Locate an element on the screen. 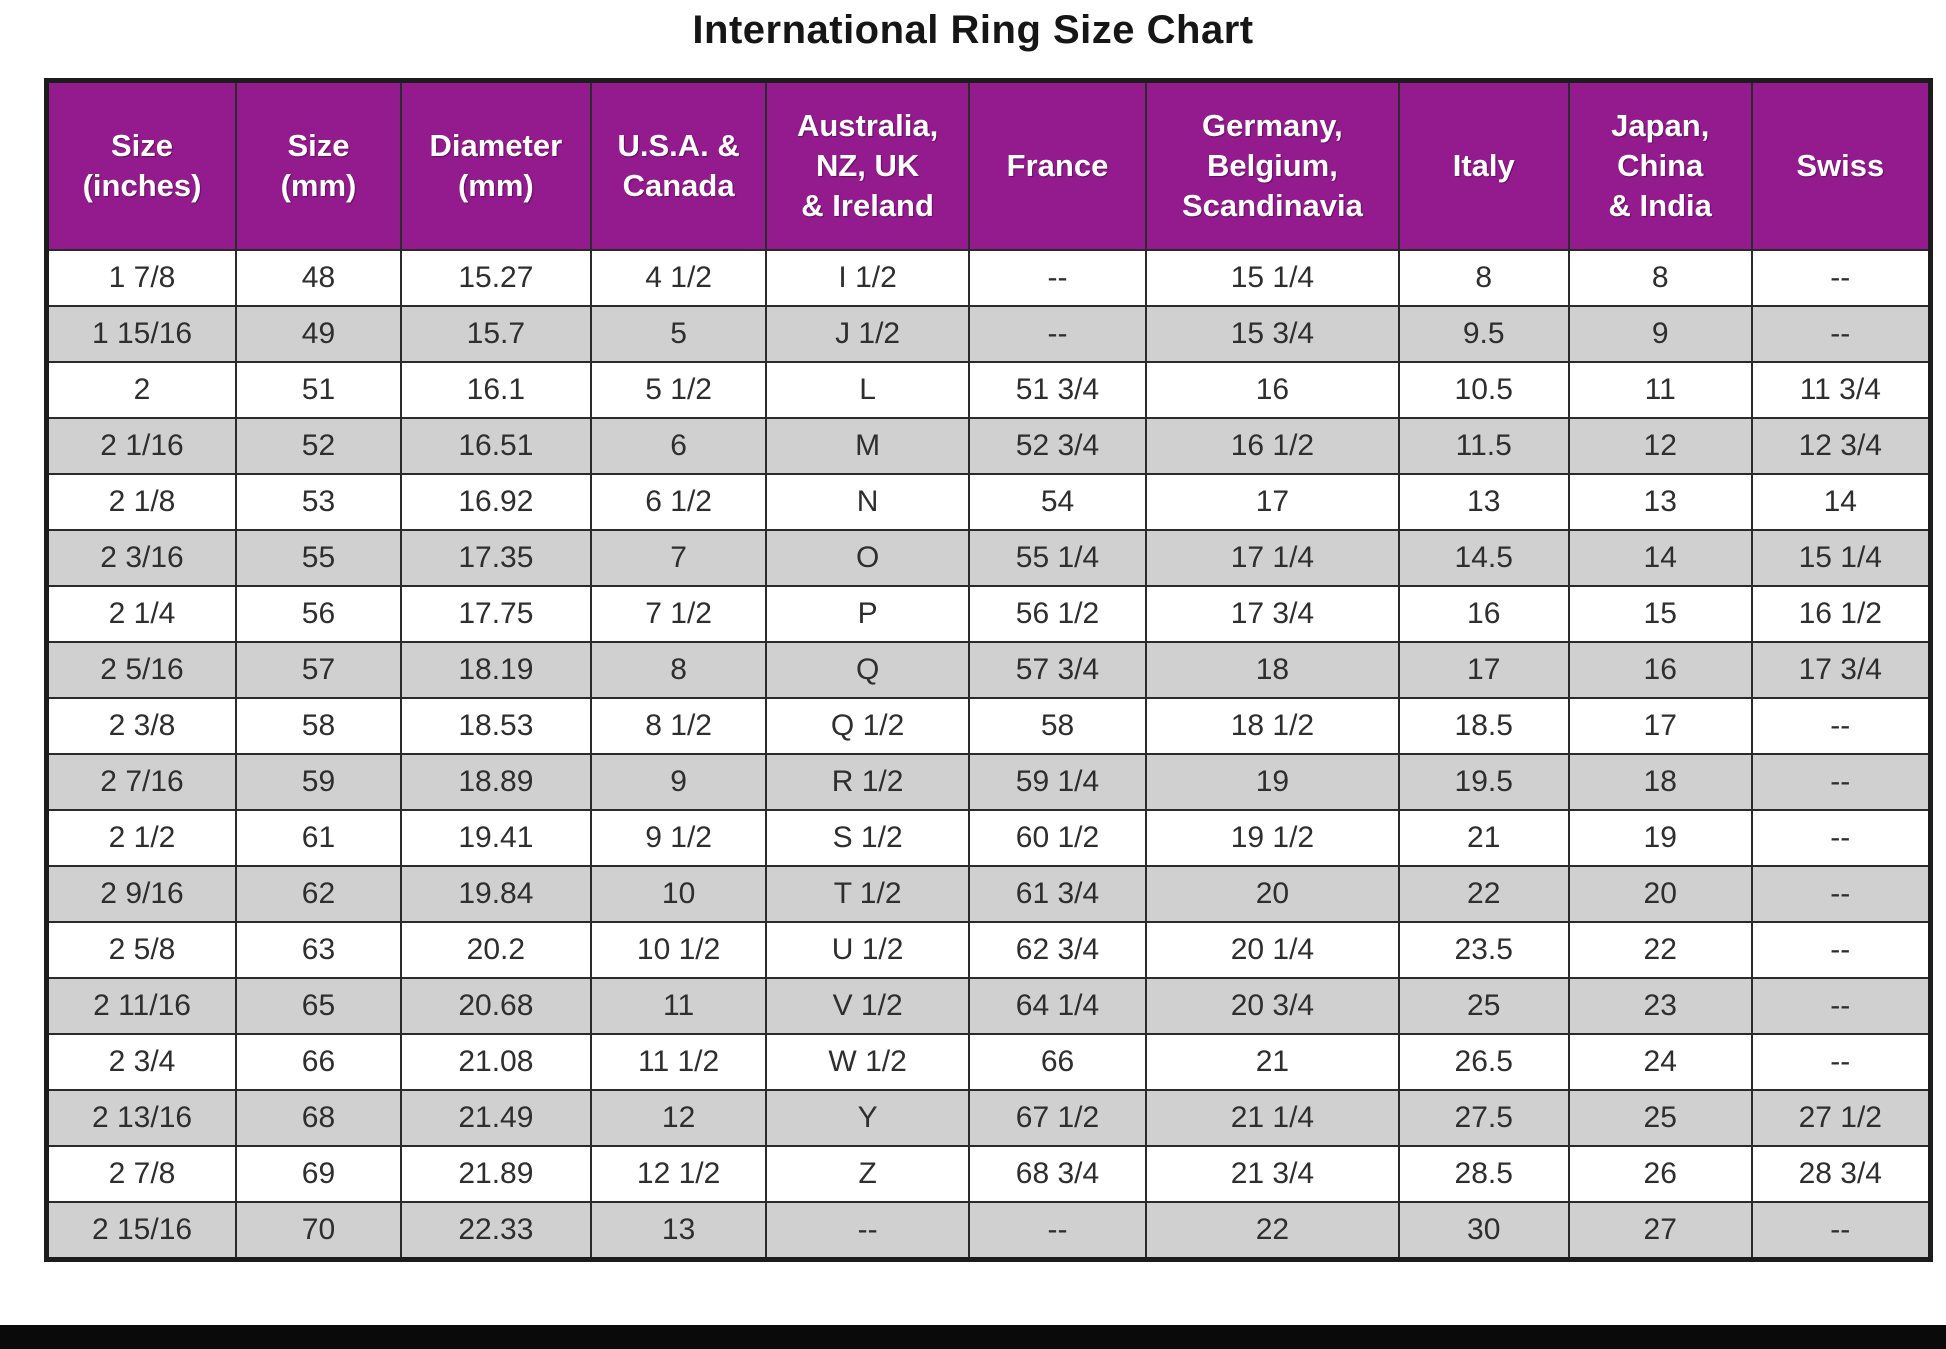 The height and width of the screenshot is (1349, 1946). column-header: France is located at coordinates (1057, 165).